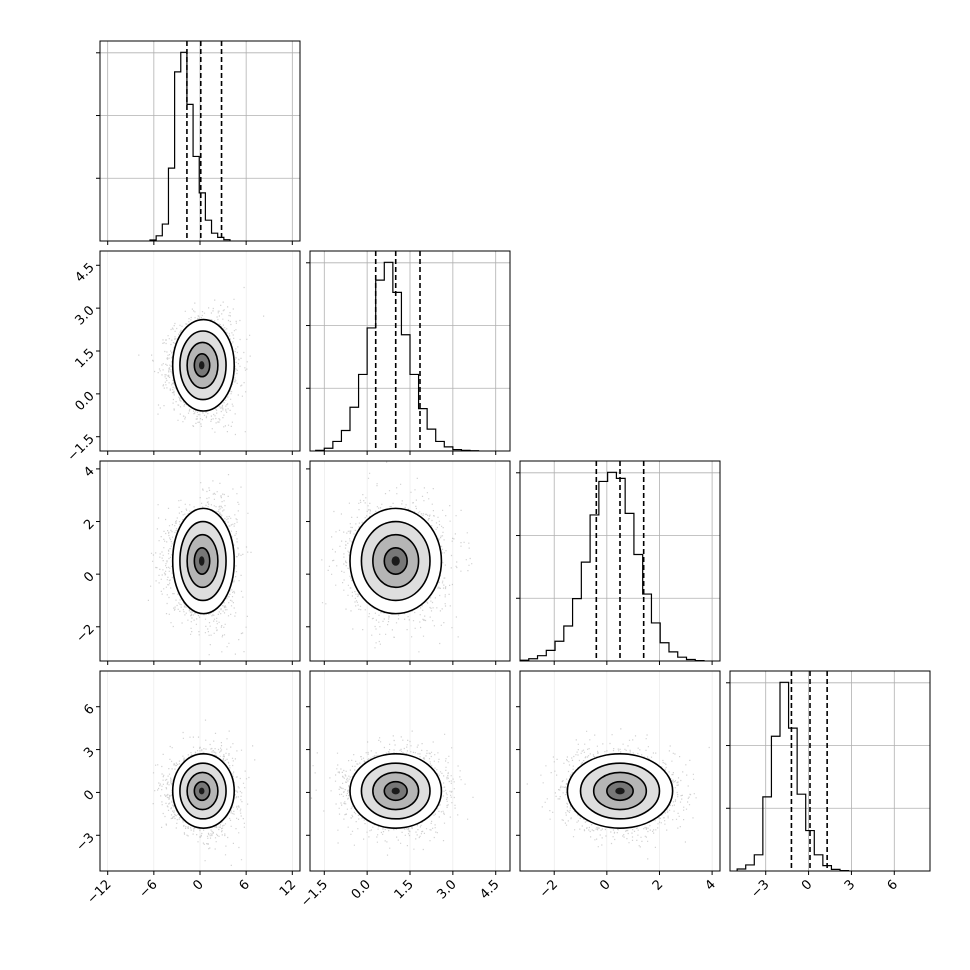 The image size is (970, 970). Describe the element at coordinates (288, 888) in the screenshot. I see `x-tick-label: 12` at that location.